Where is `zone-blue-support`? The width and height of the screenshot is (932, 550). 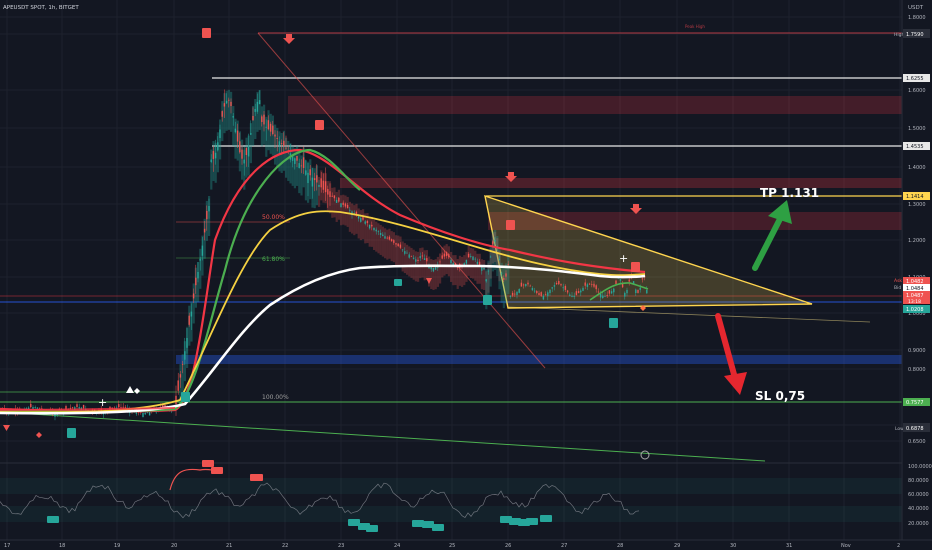 zone-blue-support is located at coordinates (539, 359).